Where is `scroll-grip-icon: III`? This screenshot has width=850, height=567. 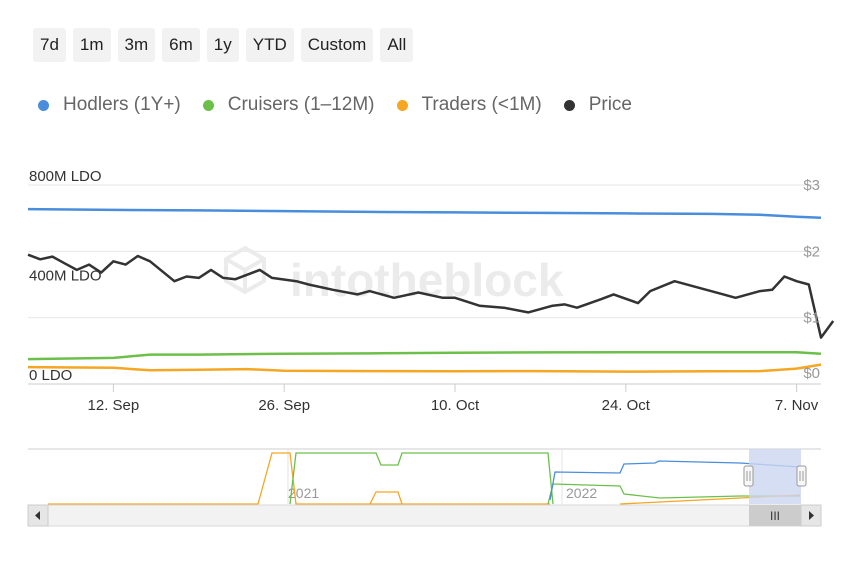 scroll-grip-icon: III is located at coordinates (775, 516).